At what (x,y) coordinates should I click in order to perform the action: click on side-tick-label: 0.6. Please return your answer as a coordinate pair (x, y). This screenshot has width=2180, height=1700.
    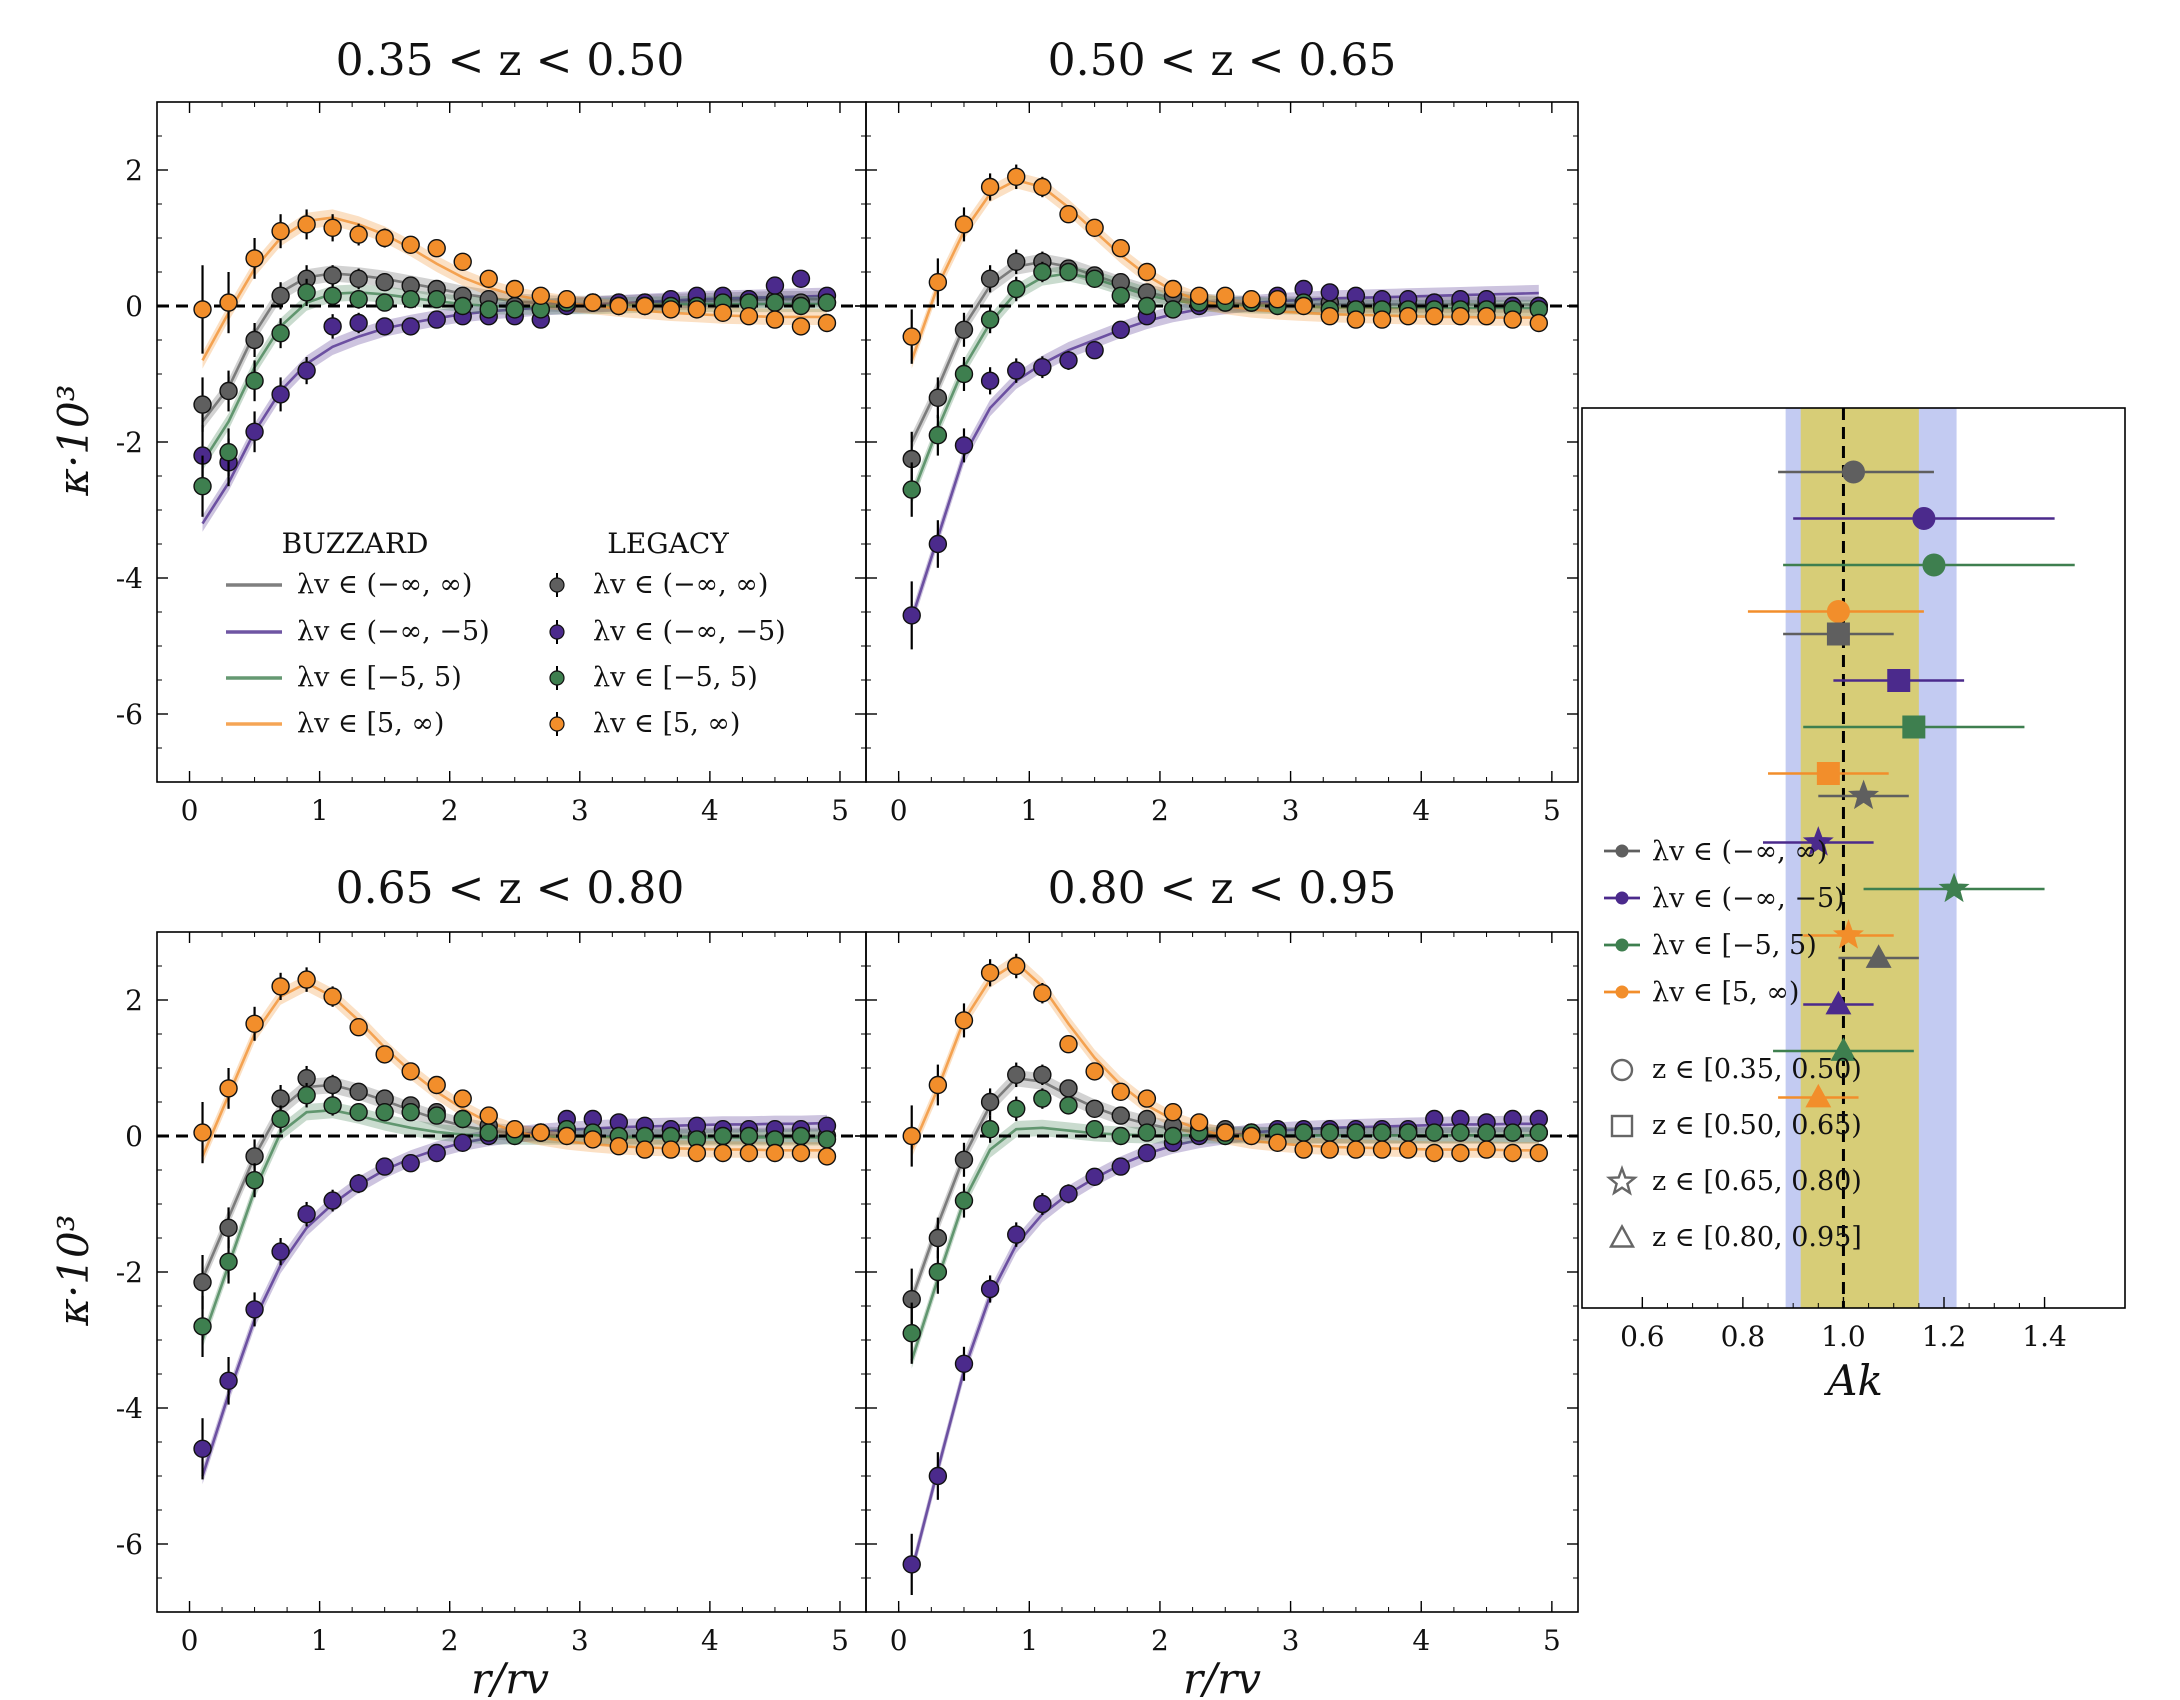
    Looking at the image, I should click on (1642, 1336).